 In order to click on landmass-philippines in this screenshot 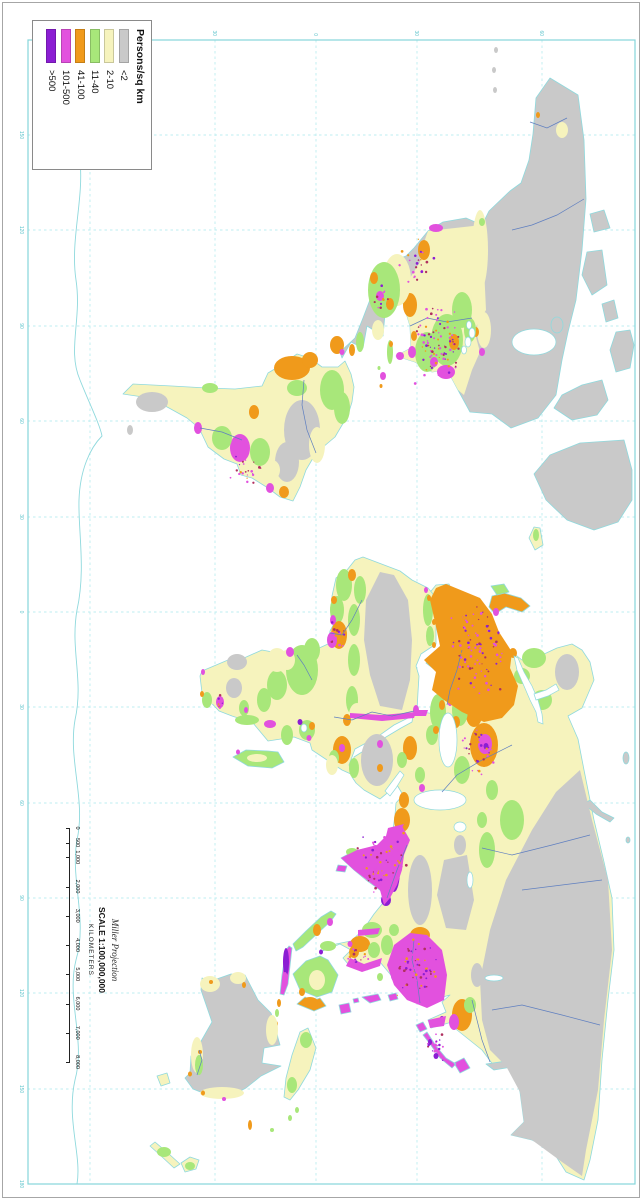, I will do `click(360, 1004)`.